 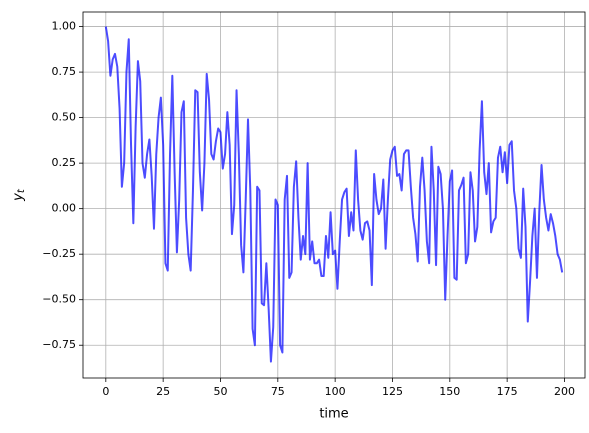 What do you see at coordinates (564, 391) in the screenshot?
I see `x-tick-label: 200` at bounding box center [564, 391].